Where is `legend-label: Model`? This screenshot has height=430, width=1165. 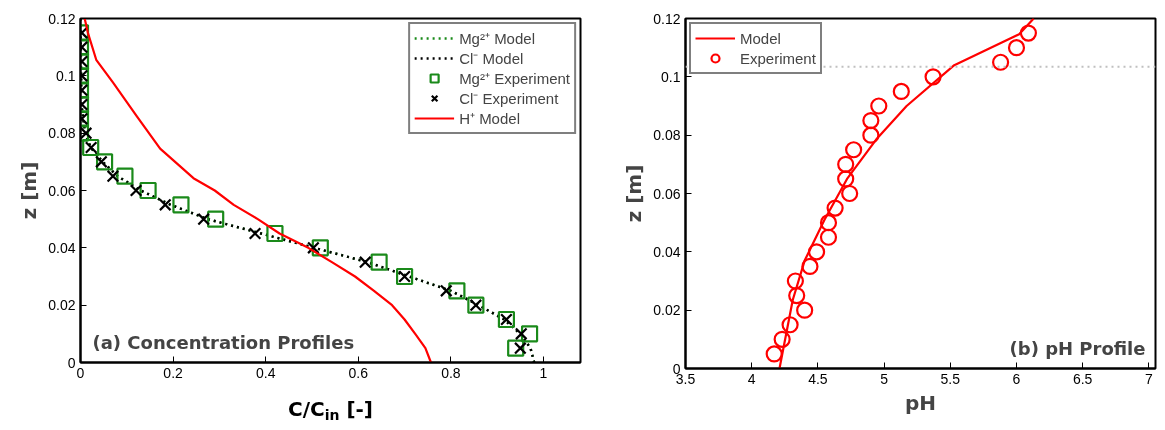 legend-label: Model is located at coordinates (760, 38).